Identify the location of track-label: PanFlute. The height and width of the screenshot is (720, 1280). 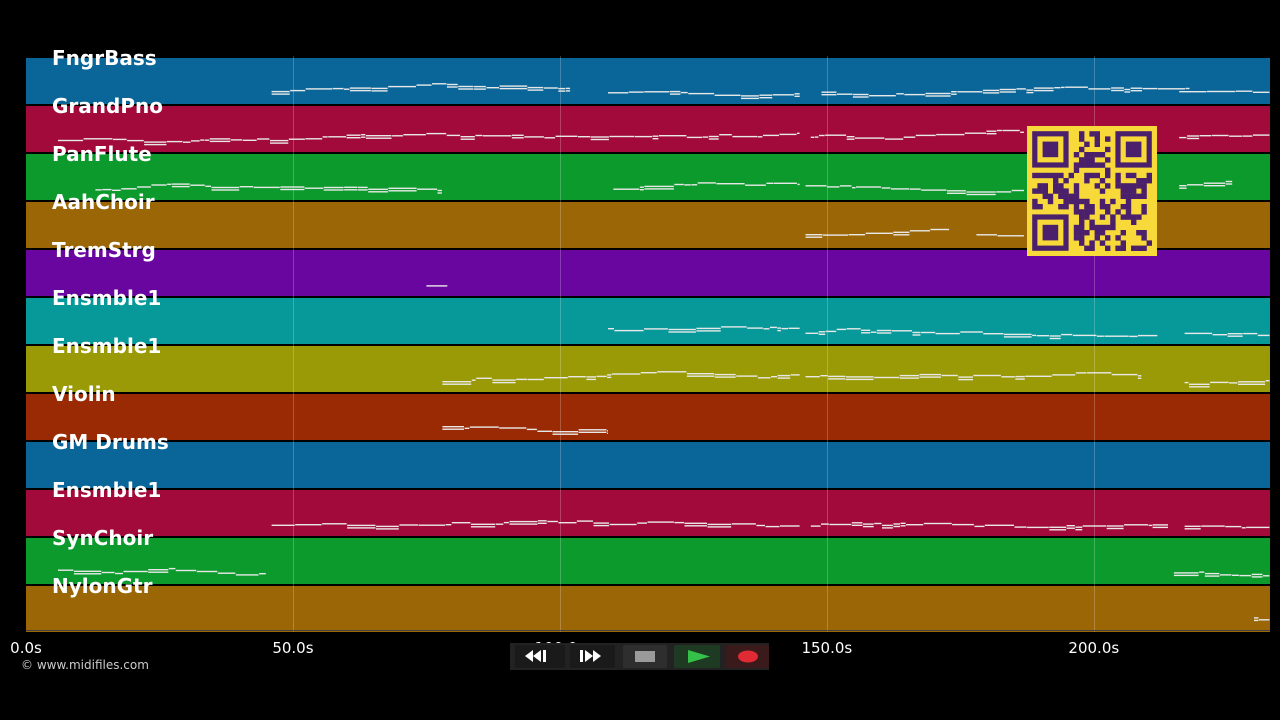
(102, 154).